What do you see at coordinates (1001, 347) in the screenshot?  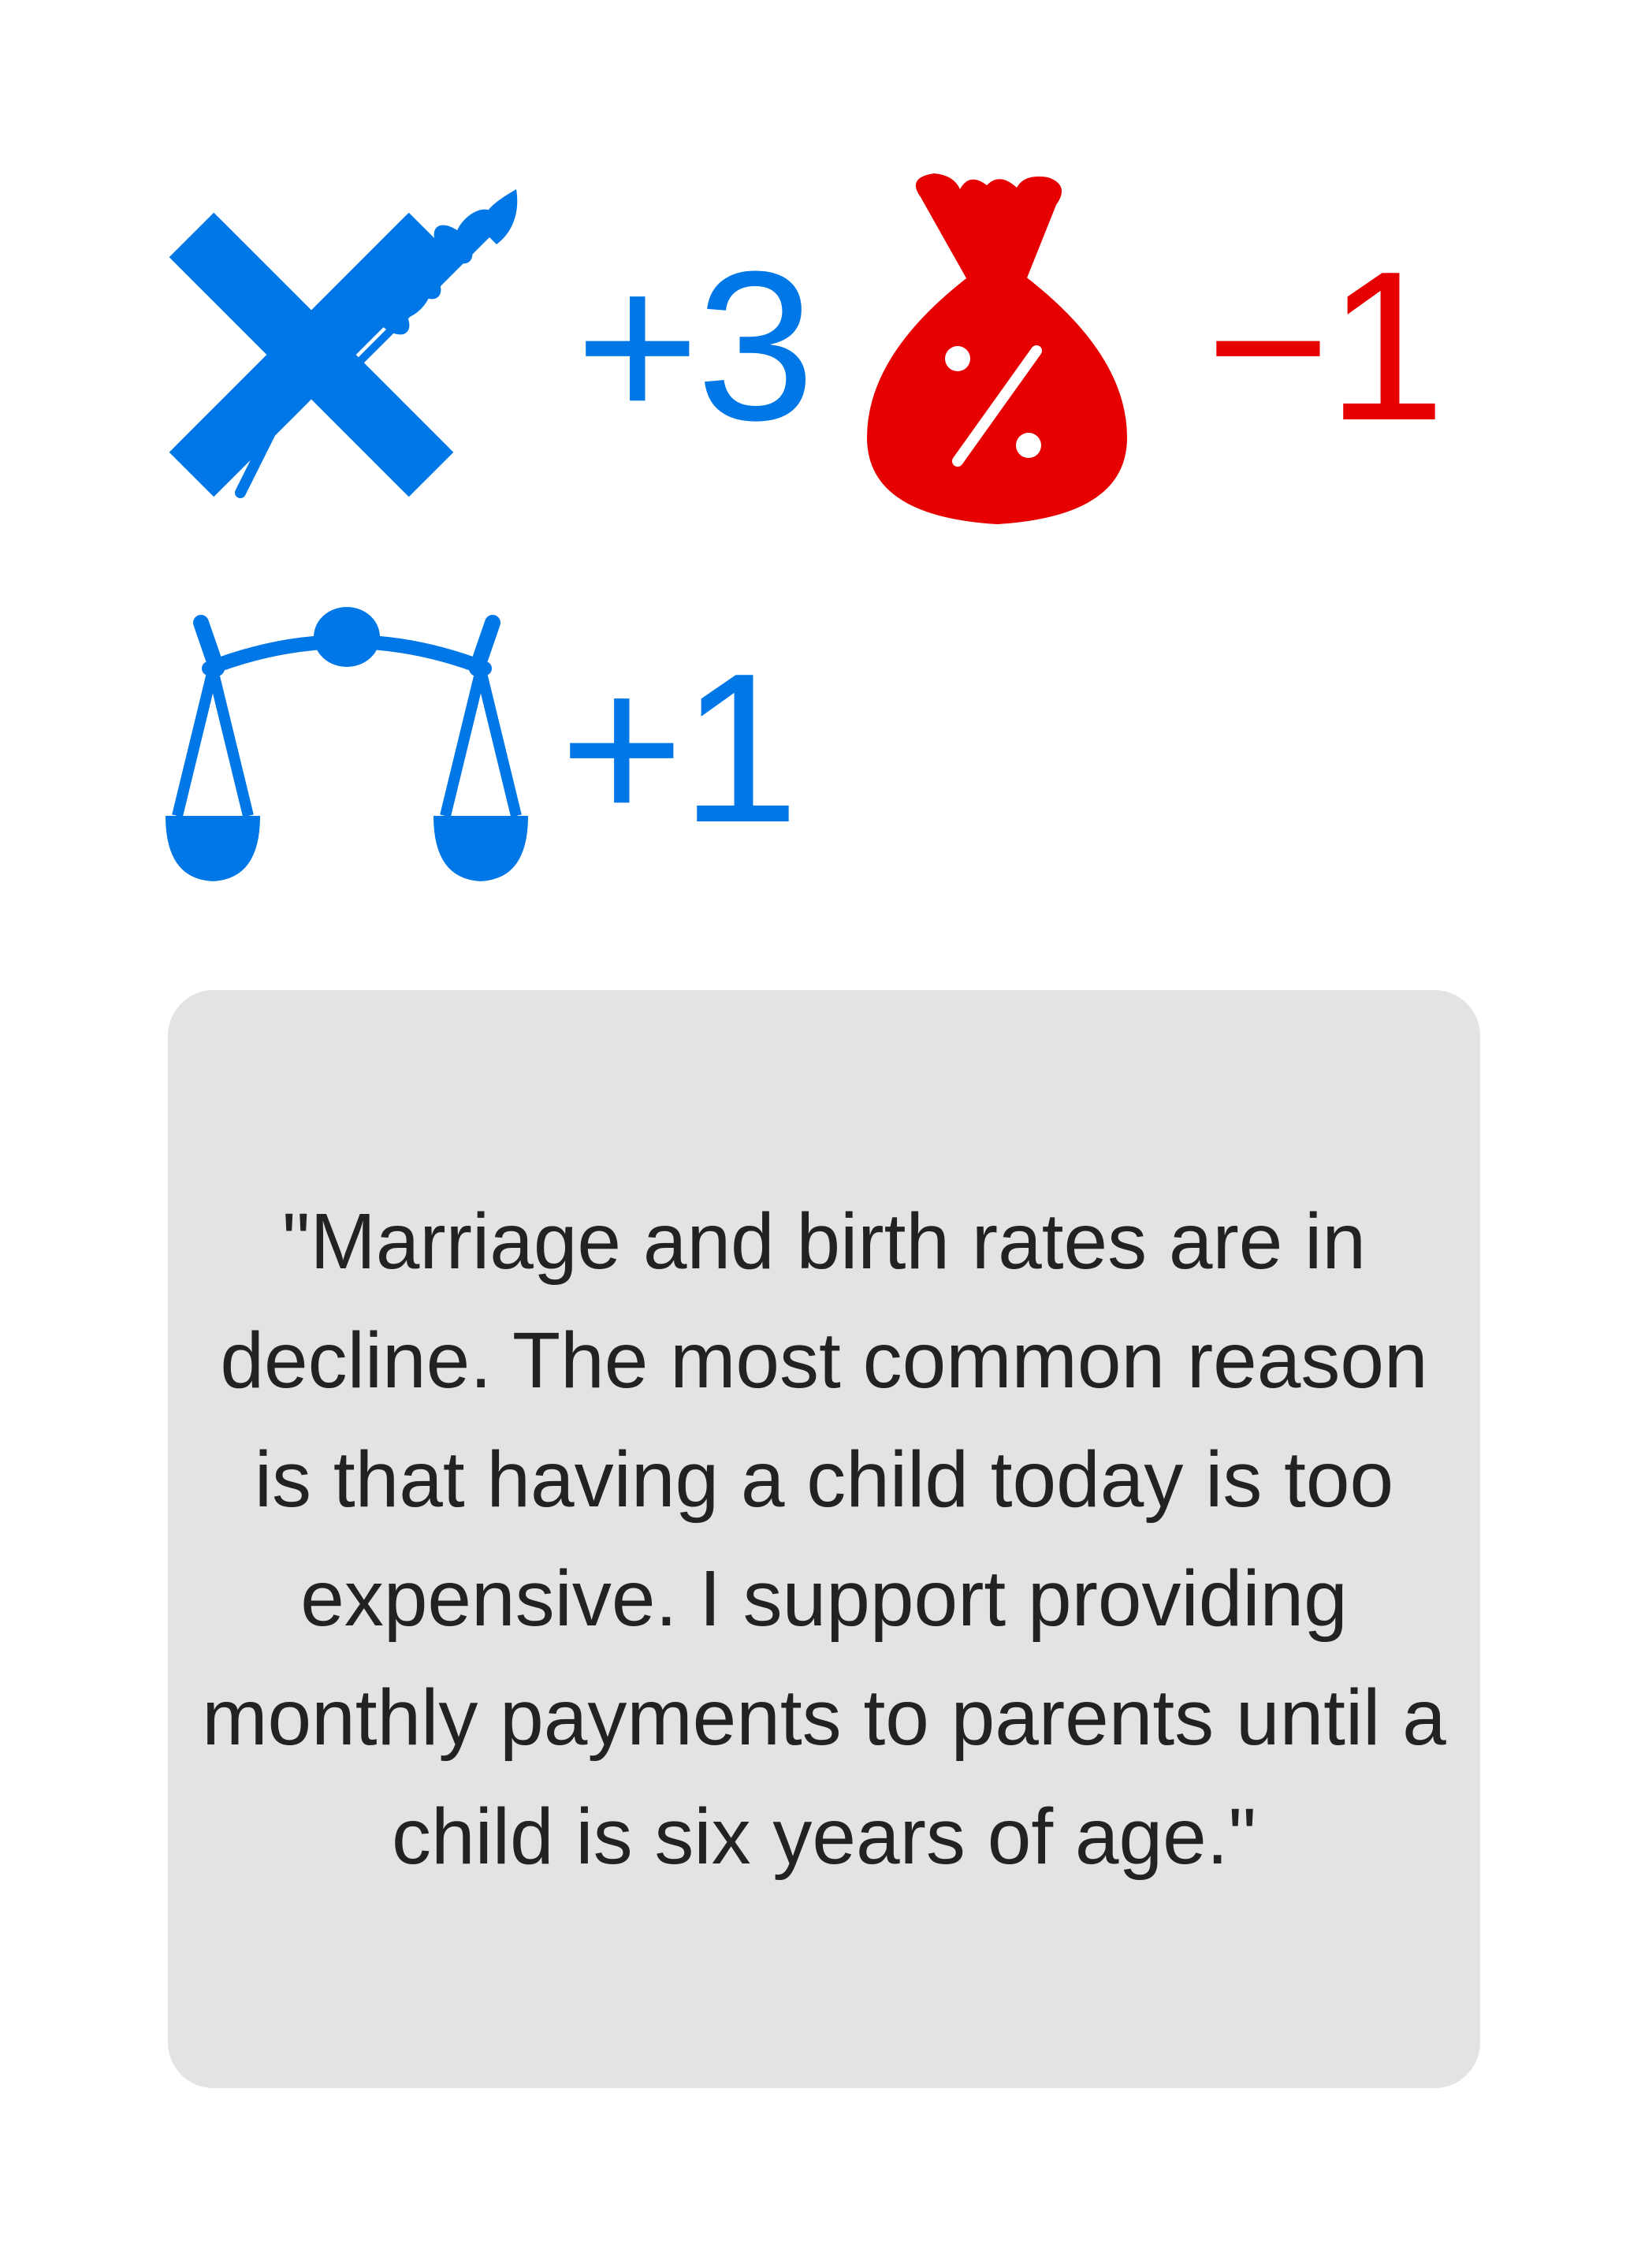 I see `money-bag-percent-icon` at bounding box center [1001, 347].